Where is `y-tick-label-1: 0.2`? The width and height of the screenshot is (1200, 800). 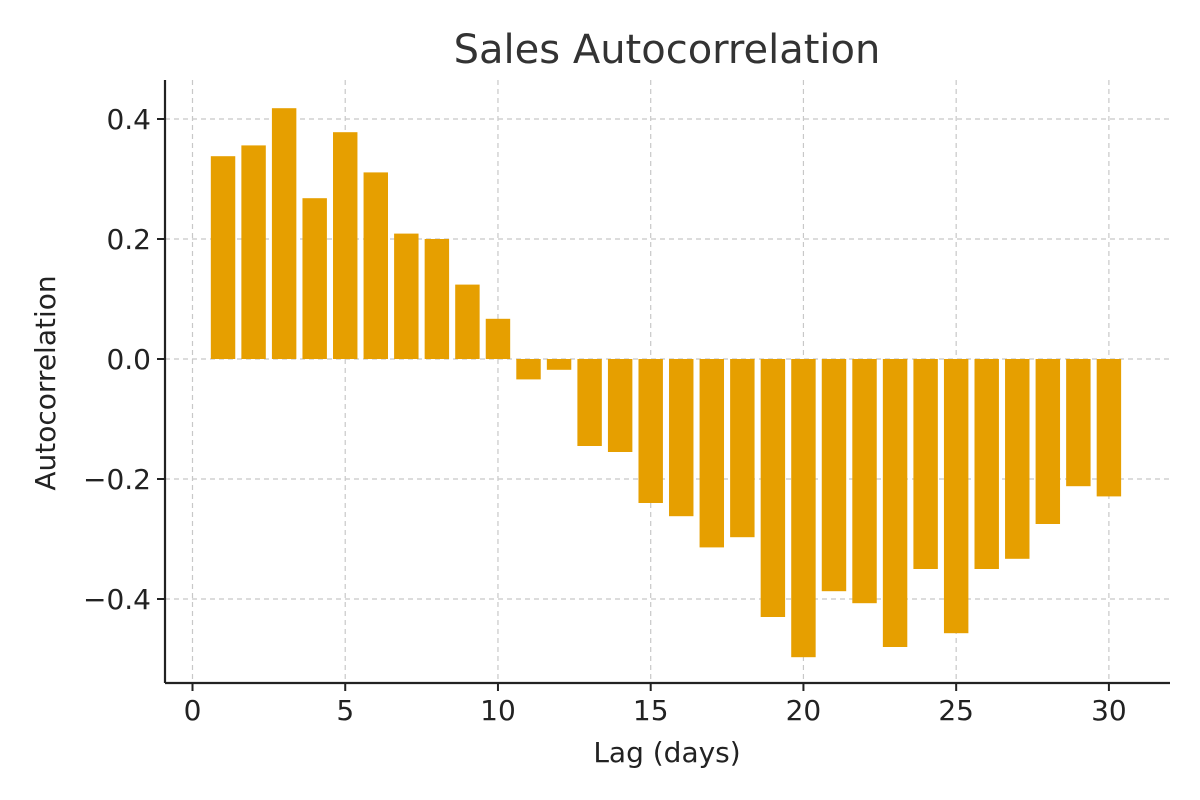
y-tick-label-1: 0.2 is located at coordinates (128, 239).